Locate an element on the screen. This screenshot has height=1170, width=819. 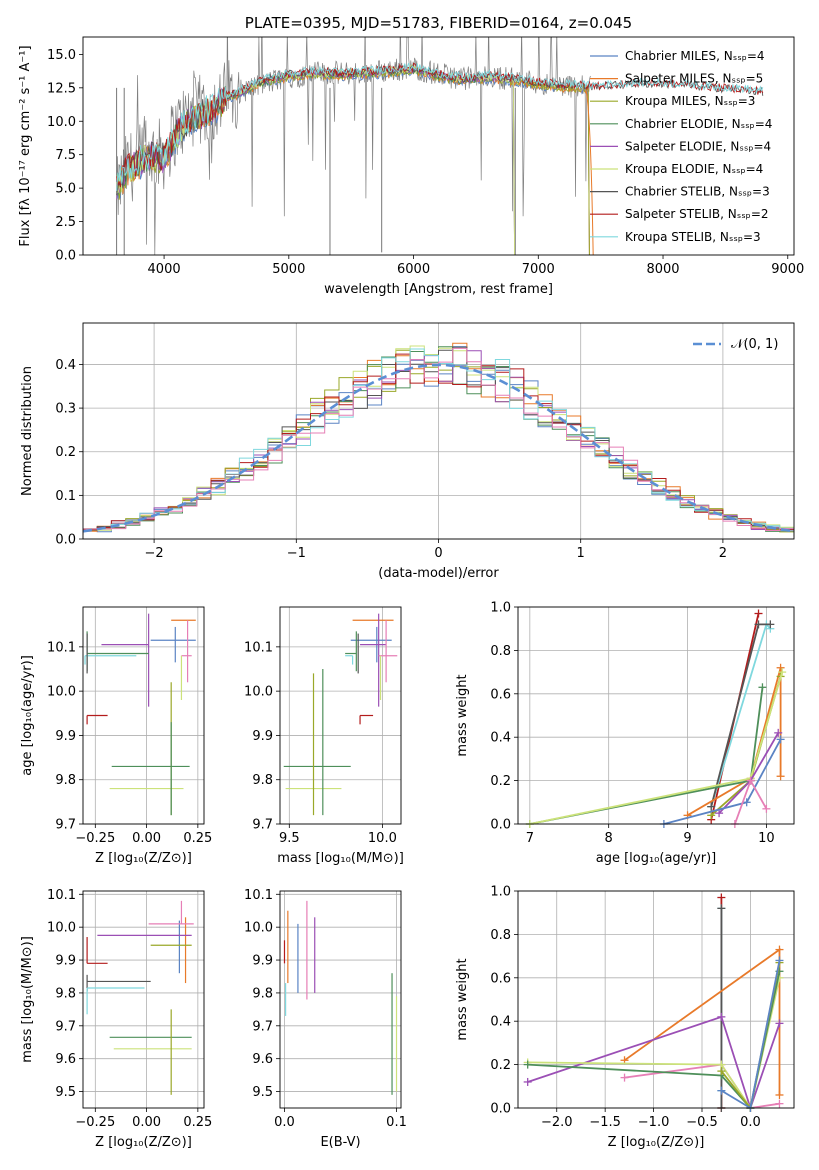
x-axis-label: wavelength [Angstrom, rest frame] is located at coordinates (438, 289).